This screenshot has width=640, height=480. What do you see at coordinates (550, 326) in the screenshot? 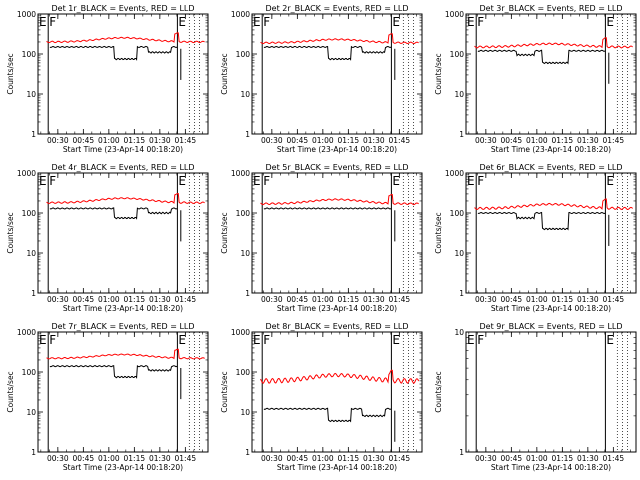
I see `panel-title: Det 9r_BLACK = Events, RED = LLD` at bounding box center [550, 326].